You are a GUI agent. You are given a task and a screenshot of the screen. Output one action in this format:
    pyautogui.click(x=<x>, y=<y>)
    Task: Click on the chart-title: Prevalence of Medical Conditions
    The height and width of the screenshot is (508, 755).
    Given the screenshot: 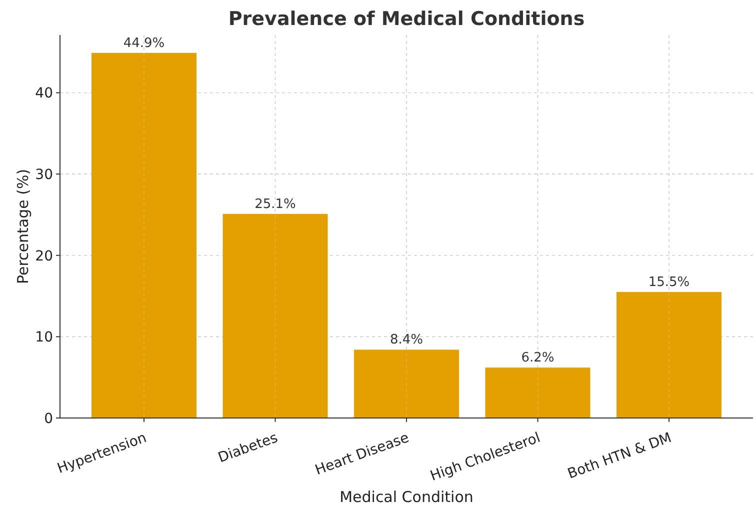 What is the action you would take?
    pyautogui.click(x=406, y=19)
    